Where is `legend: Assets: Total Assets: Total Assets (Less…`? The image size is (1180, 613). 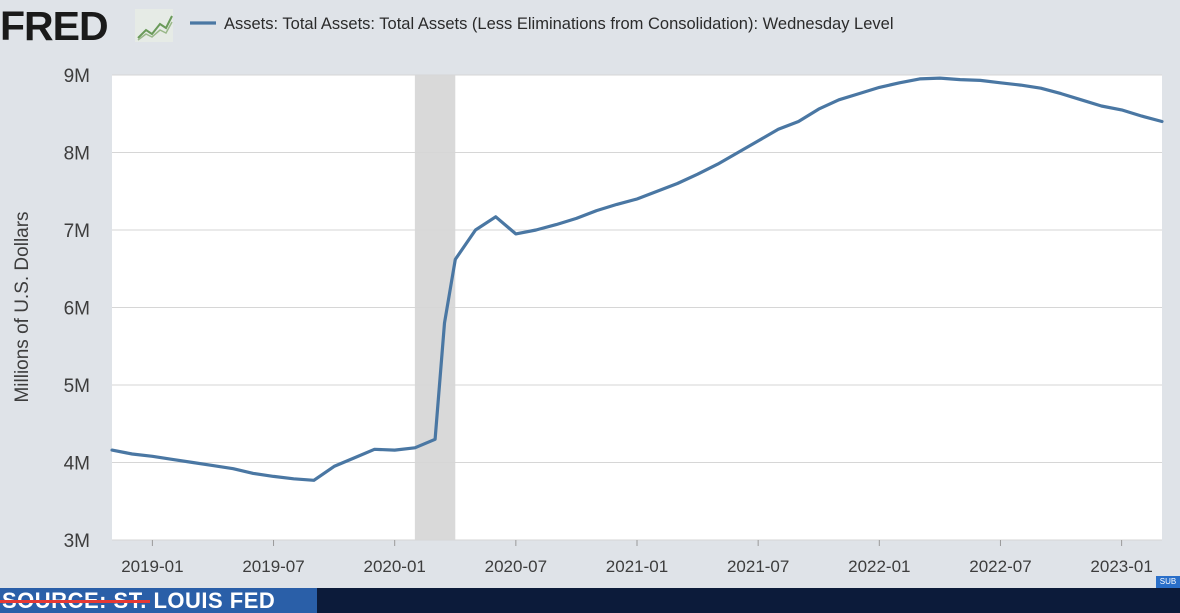 legend: Assets: Total Assets: Total Assets (Less… is located at coordinates (542, 24).